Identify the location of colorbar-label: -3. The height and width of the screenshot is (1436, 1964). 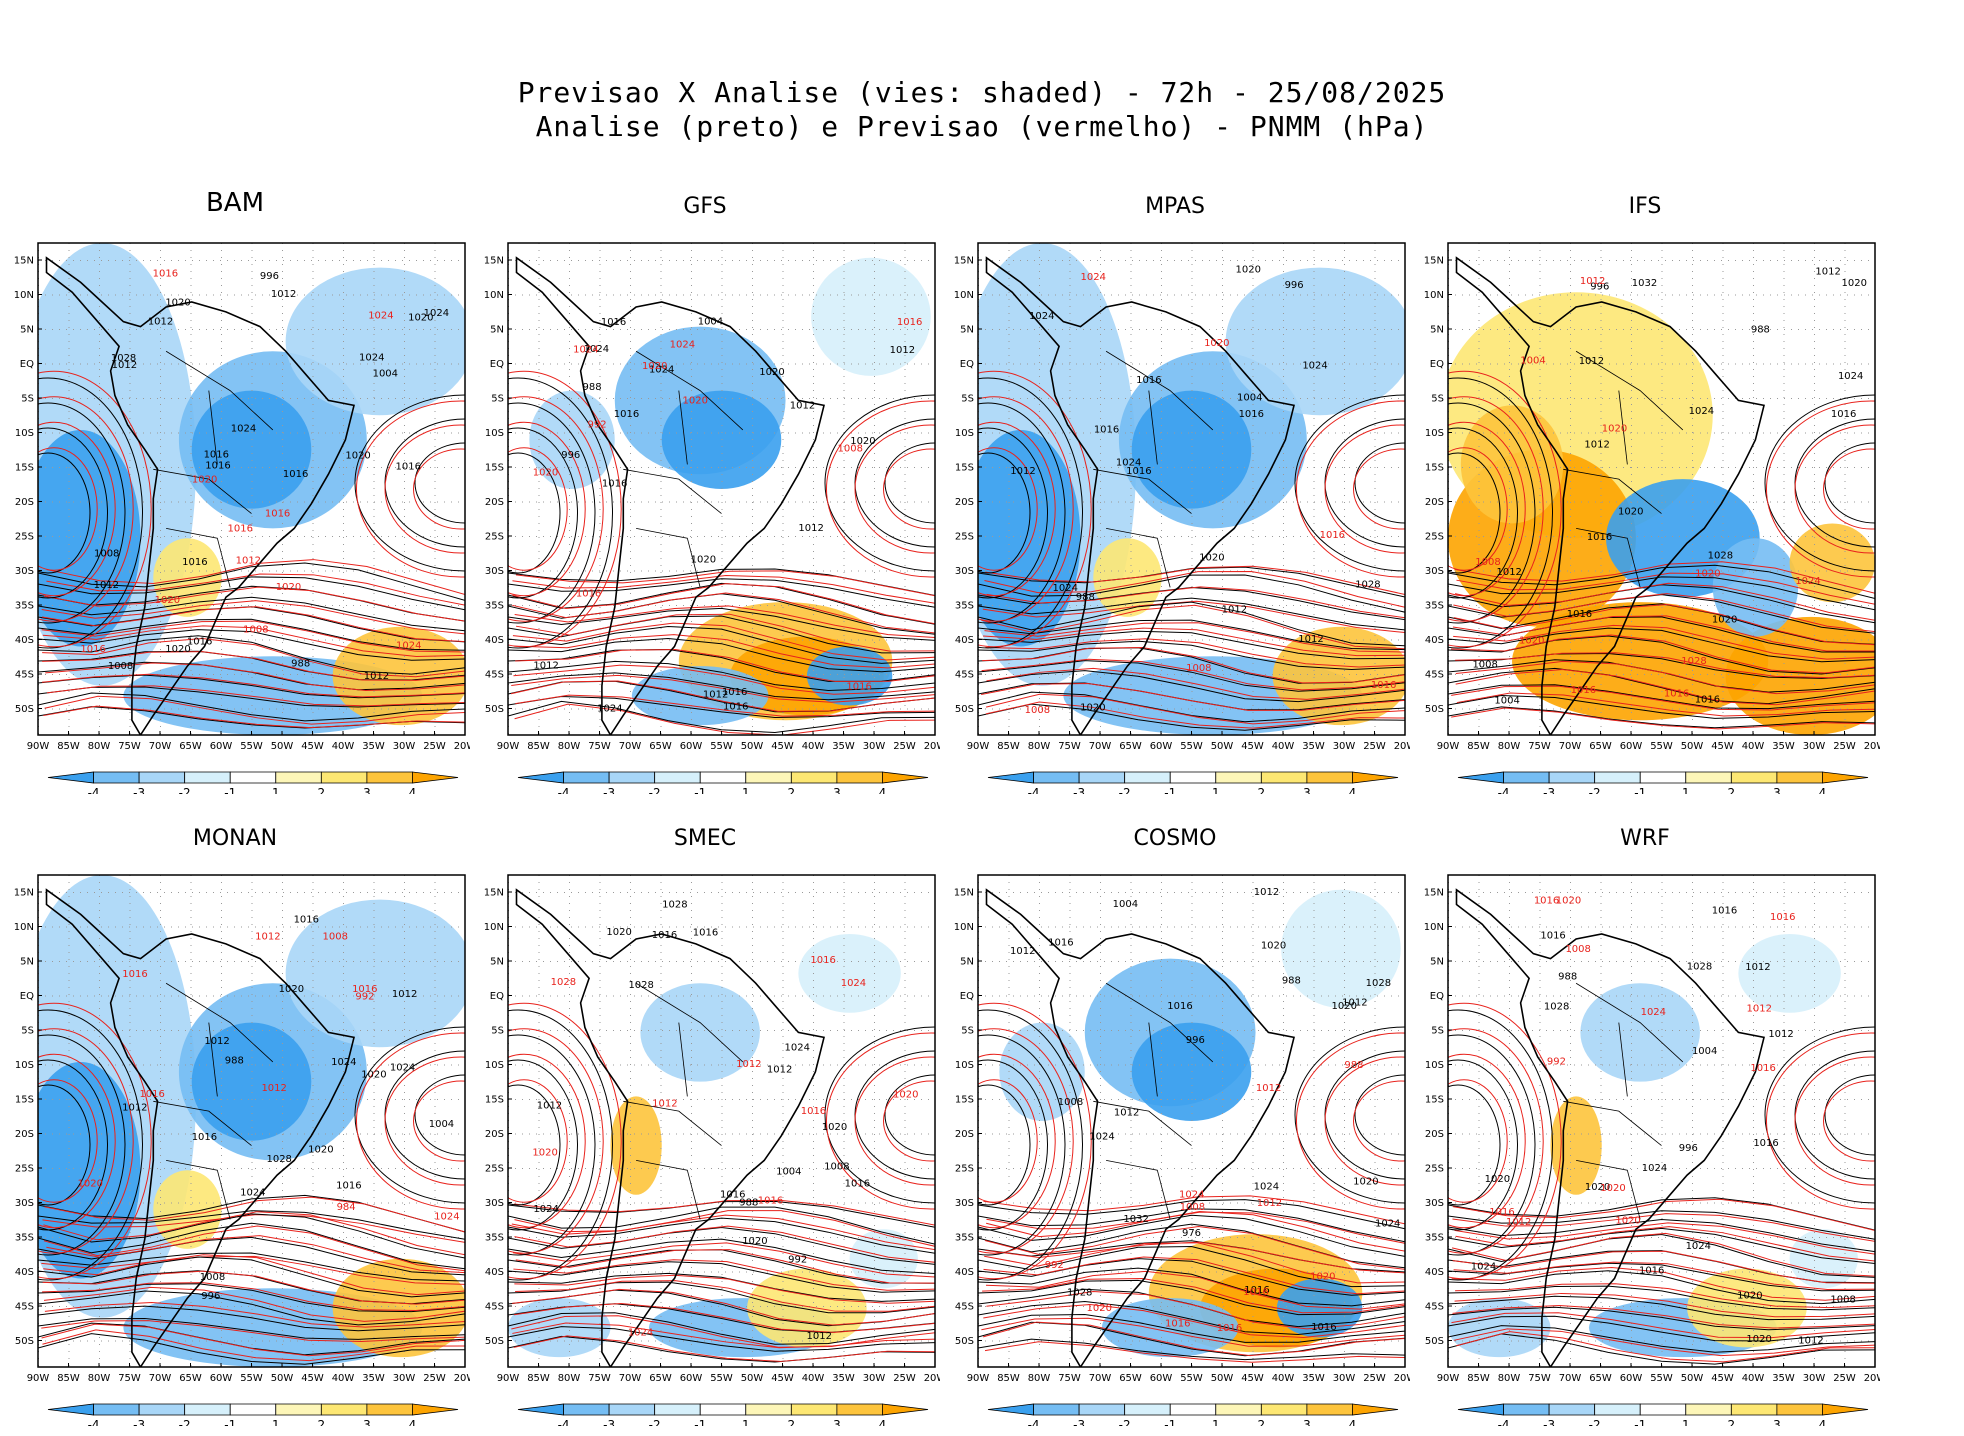
(609, 1422).